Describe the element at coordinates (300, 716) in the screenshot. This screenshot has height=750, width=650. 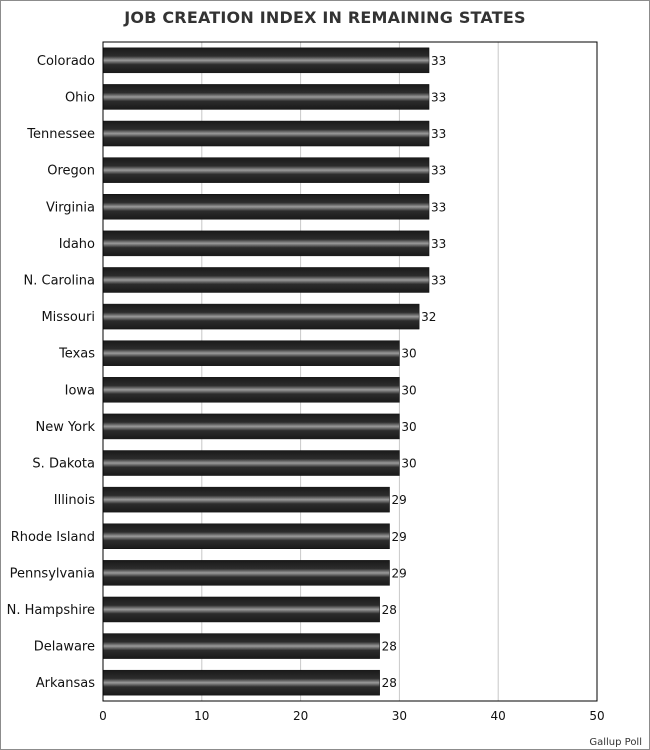
I see `x-tick-label: 20` at that location.